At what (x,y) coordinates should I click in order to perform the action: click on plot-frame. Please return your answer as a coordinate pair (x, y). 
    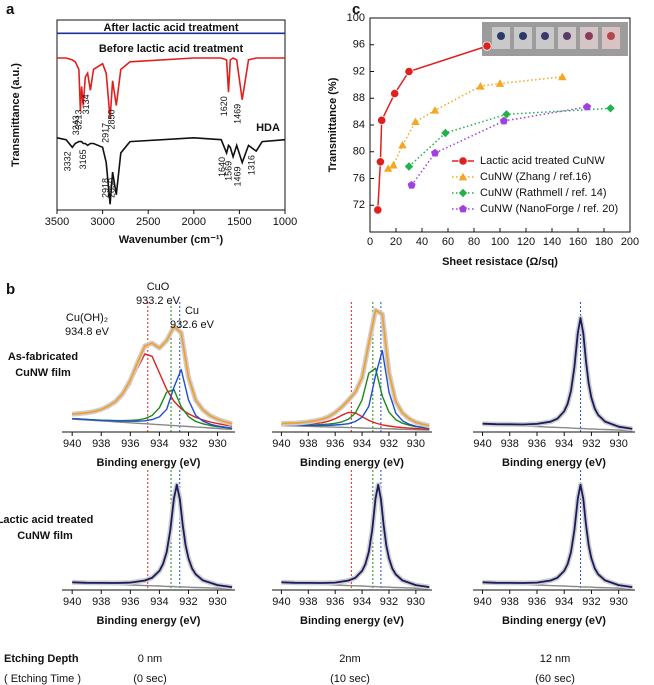
    Looking at the image, I should click on (171, 115).